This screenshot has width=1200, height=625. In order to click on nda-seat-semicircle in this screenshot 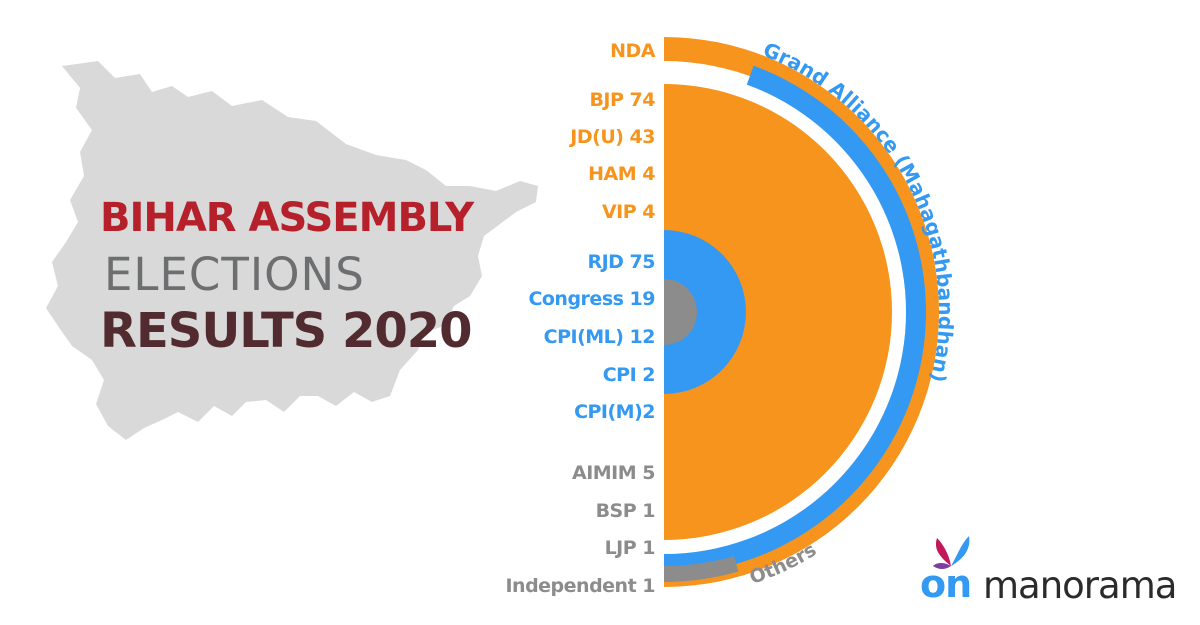, I will do `click(778, 312)`.